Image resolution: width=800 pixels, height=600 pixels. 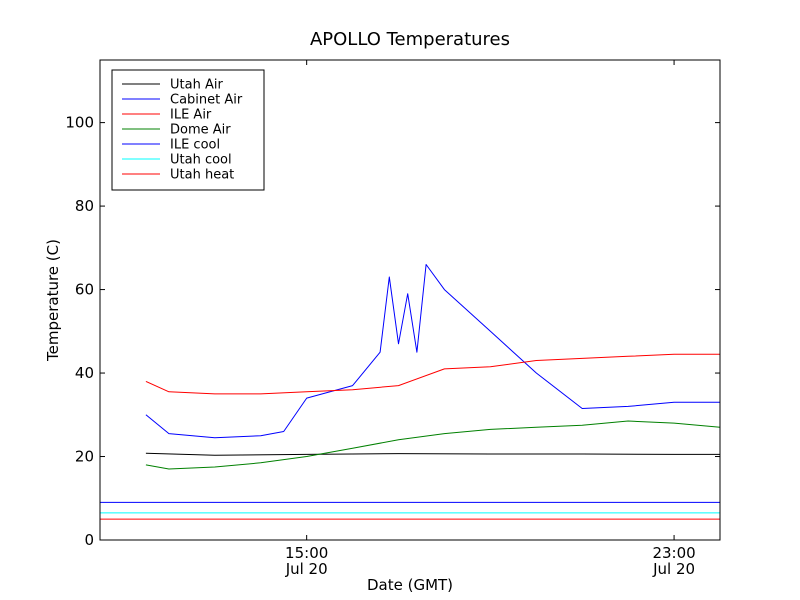 I want to click on legend-label: Utah cool, so click(x=201, y=160).